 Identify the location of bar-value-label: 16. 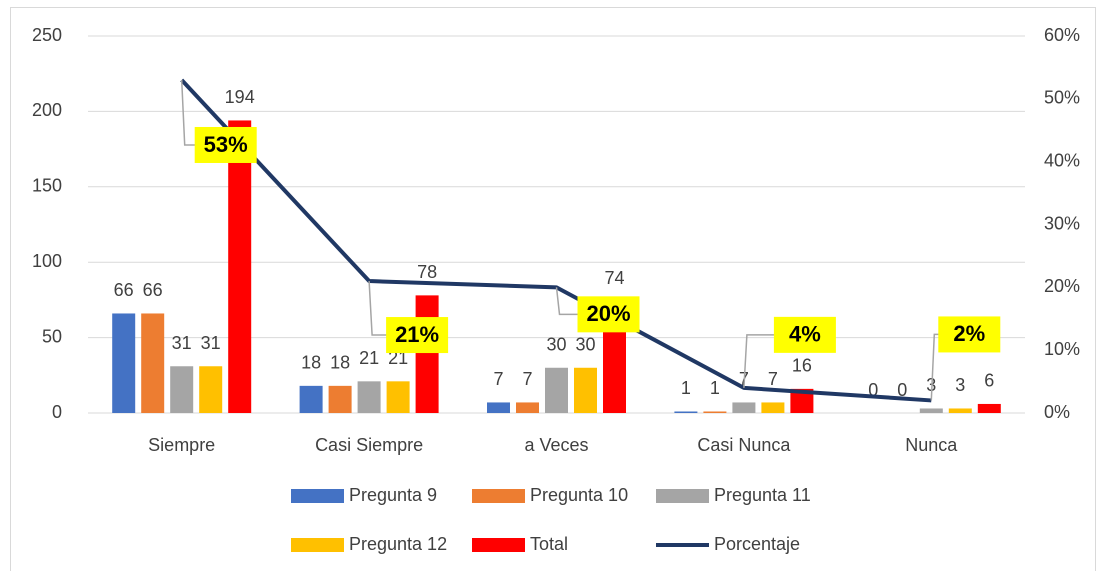
(802, 366).